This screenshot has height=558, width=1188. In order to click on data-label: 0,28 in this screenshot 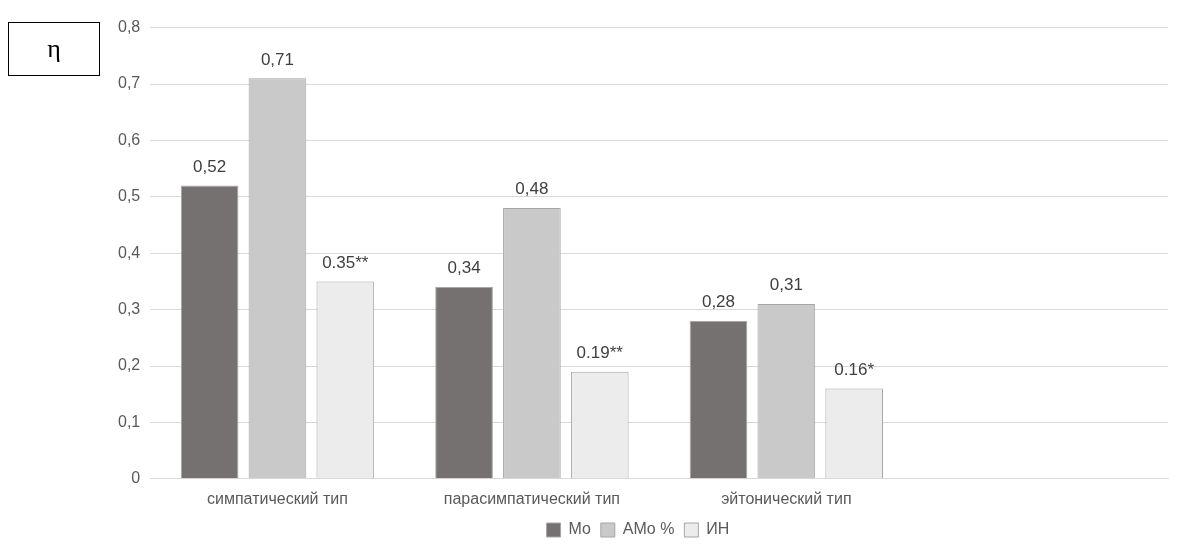, I will do `click(718, 302)`.